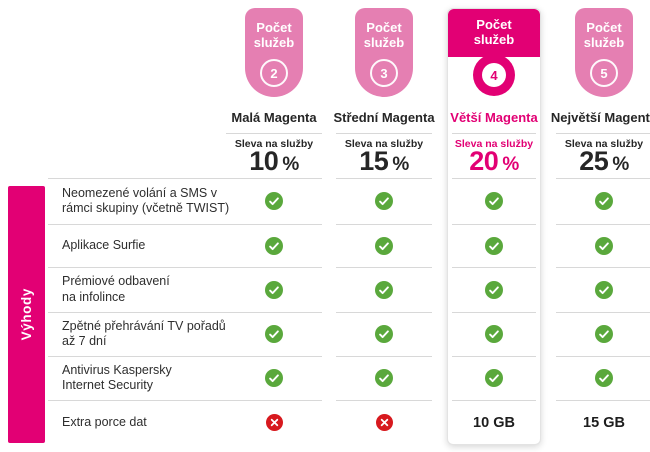 The height and width of the screenshot is (452, 650). Describe the element at coordinates (274, 52) in the screenshot. I see `plan-badge: Počet služeb 2` at that location.